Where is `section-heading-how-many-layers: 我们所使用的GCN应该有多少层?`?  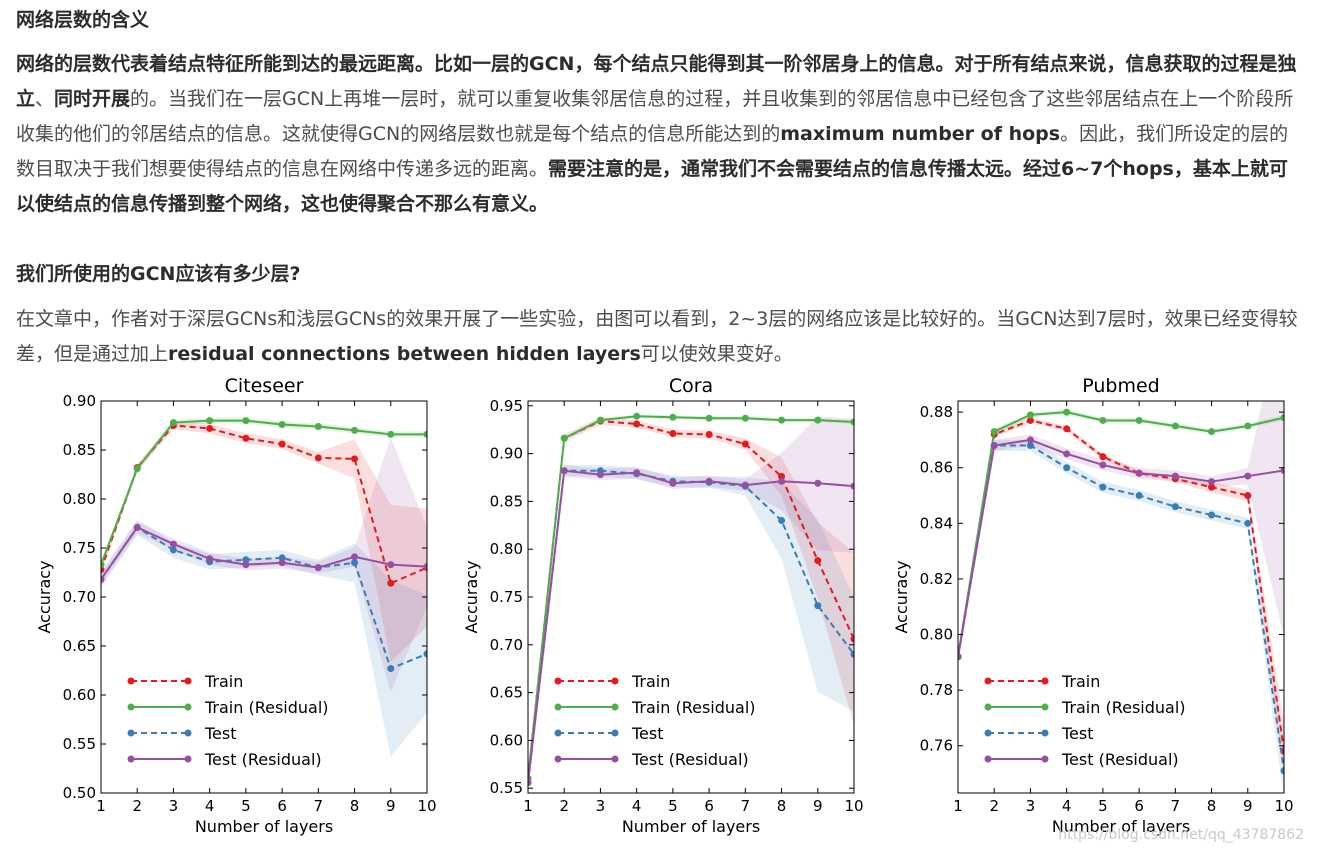
section-heading-how-many-layers: 我们所使用的GCN应该有多少层? is located at coordinates (158, 274).